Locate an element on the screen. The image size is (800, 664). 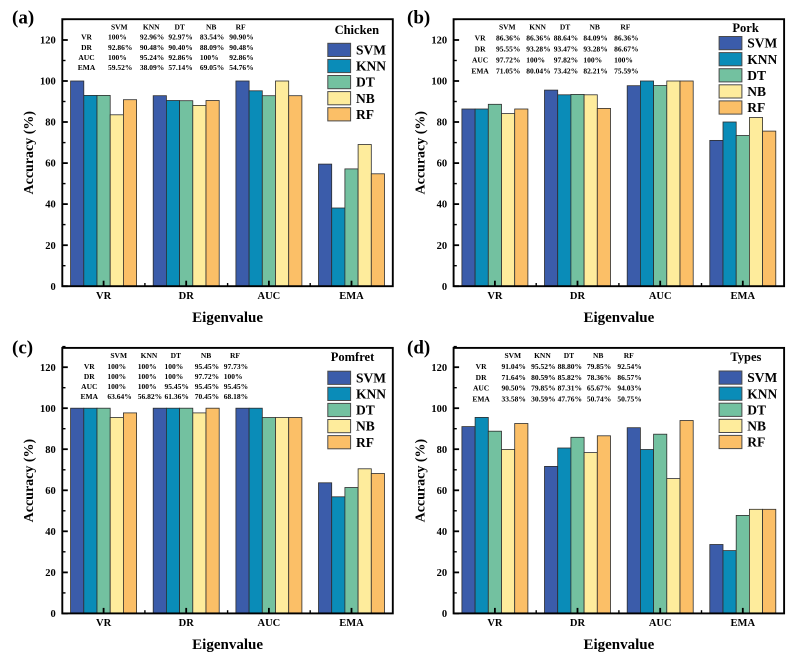
svg-text: (c) is located at coordinates (22, 348).